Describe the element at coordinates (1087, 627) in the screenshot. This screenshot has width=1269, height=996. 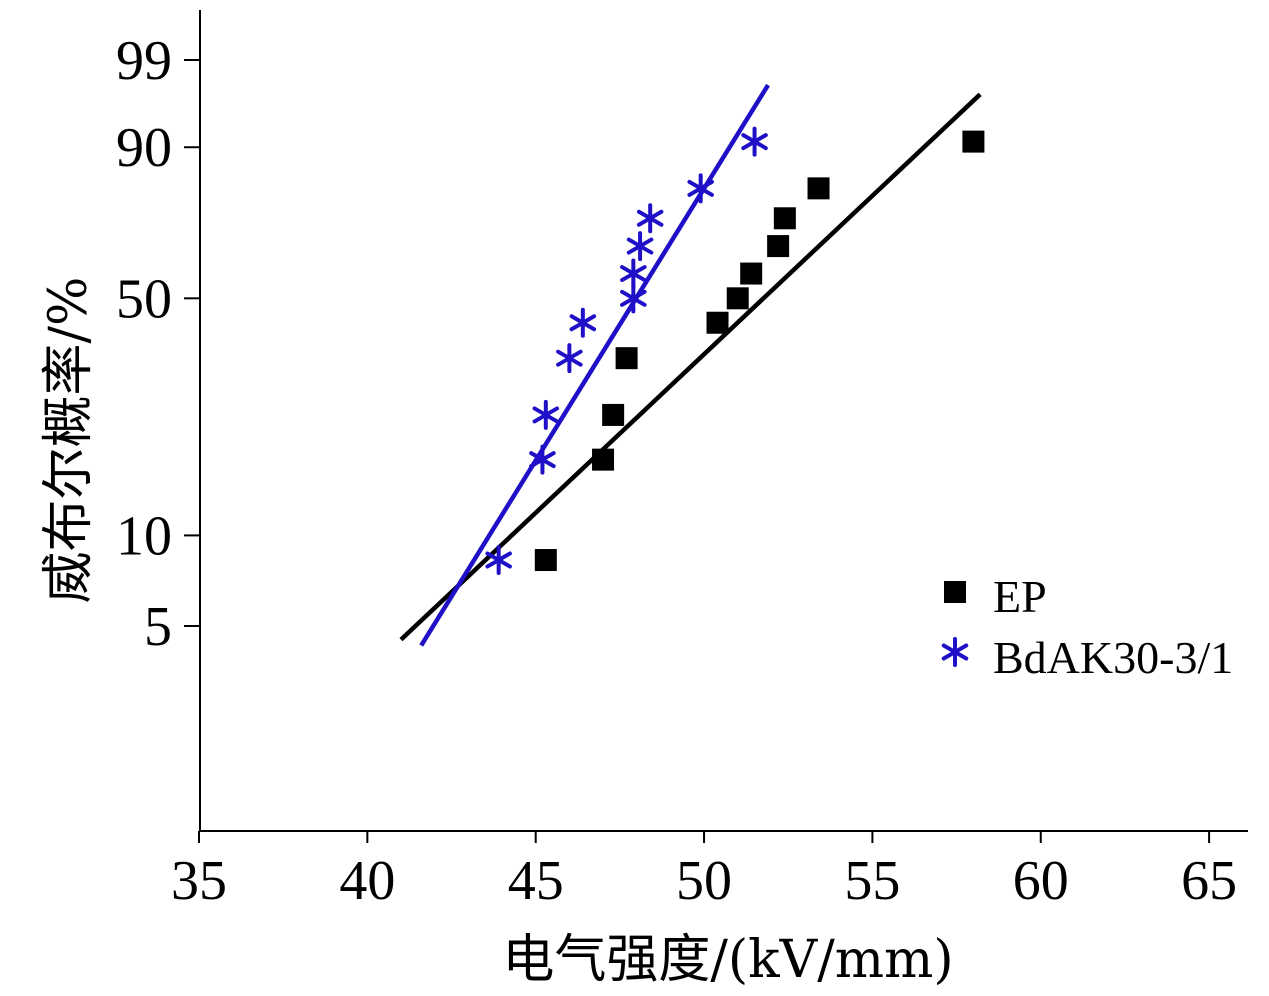
I see `legend: EP BdAK30-3/1` at that location.